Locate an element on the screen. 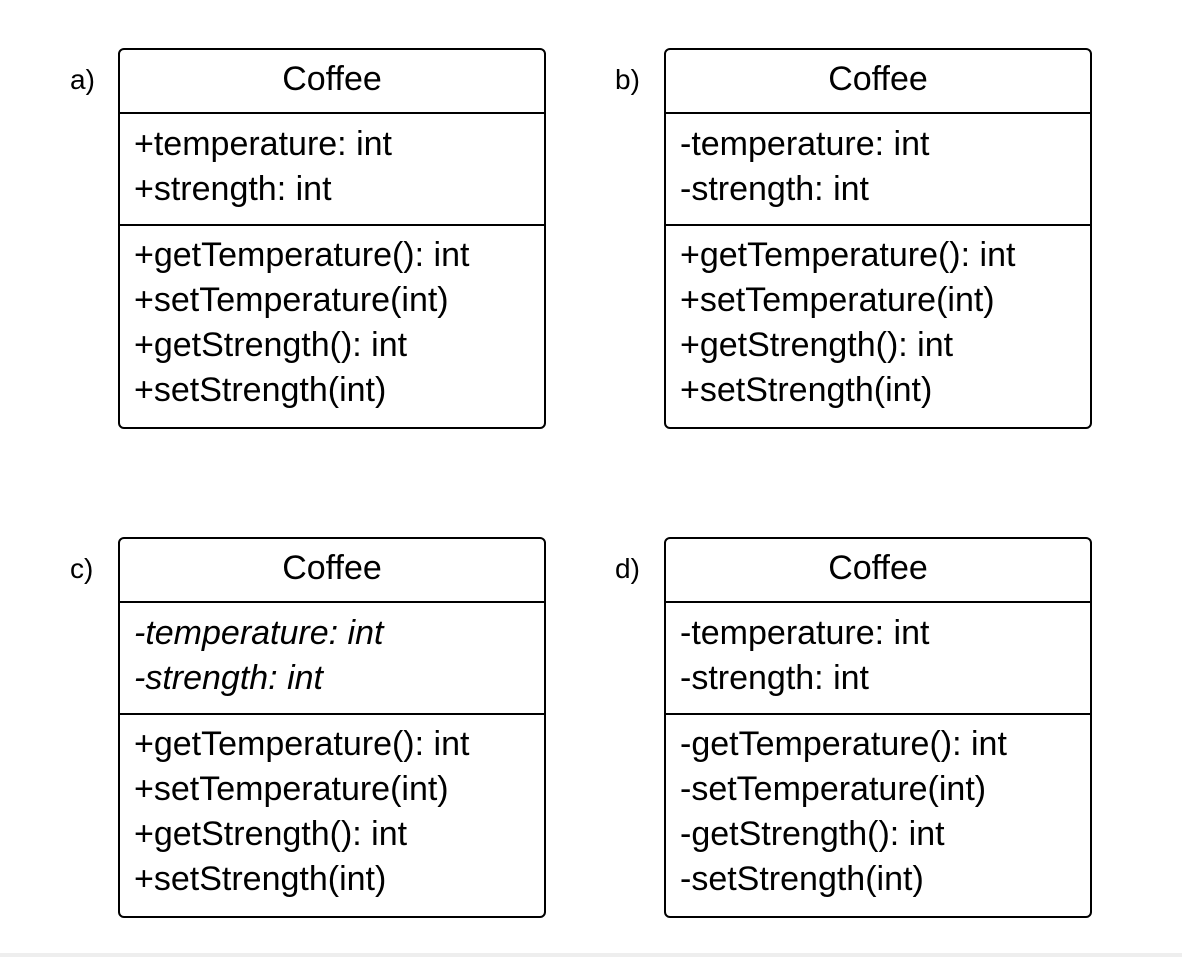 This screenshot has width=1182, height=957. method-set-strength: -setStrength(int) is located at coordinates (802, 879).